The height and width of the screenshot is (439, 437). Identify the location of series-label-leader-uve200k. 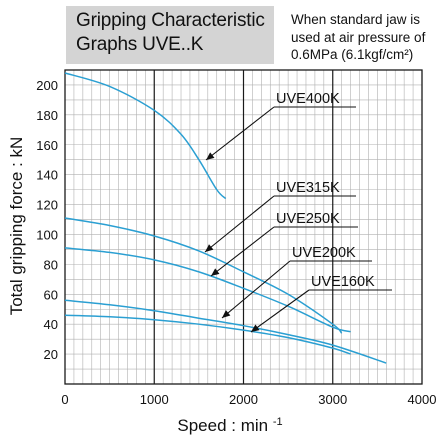
(256, 289).